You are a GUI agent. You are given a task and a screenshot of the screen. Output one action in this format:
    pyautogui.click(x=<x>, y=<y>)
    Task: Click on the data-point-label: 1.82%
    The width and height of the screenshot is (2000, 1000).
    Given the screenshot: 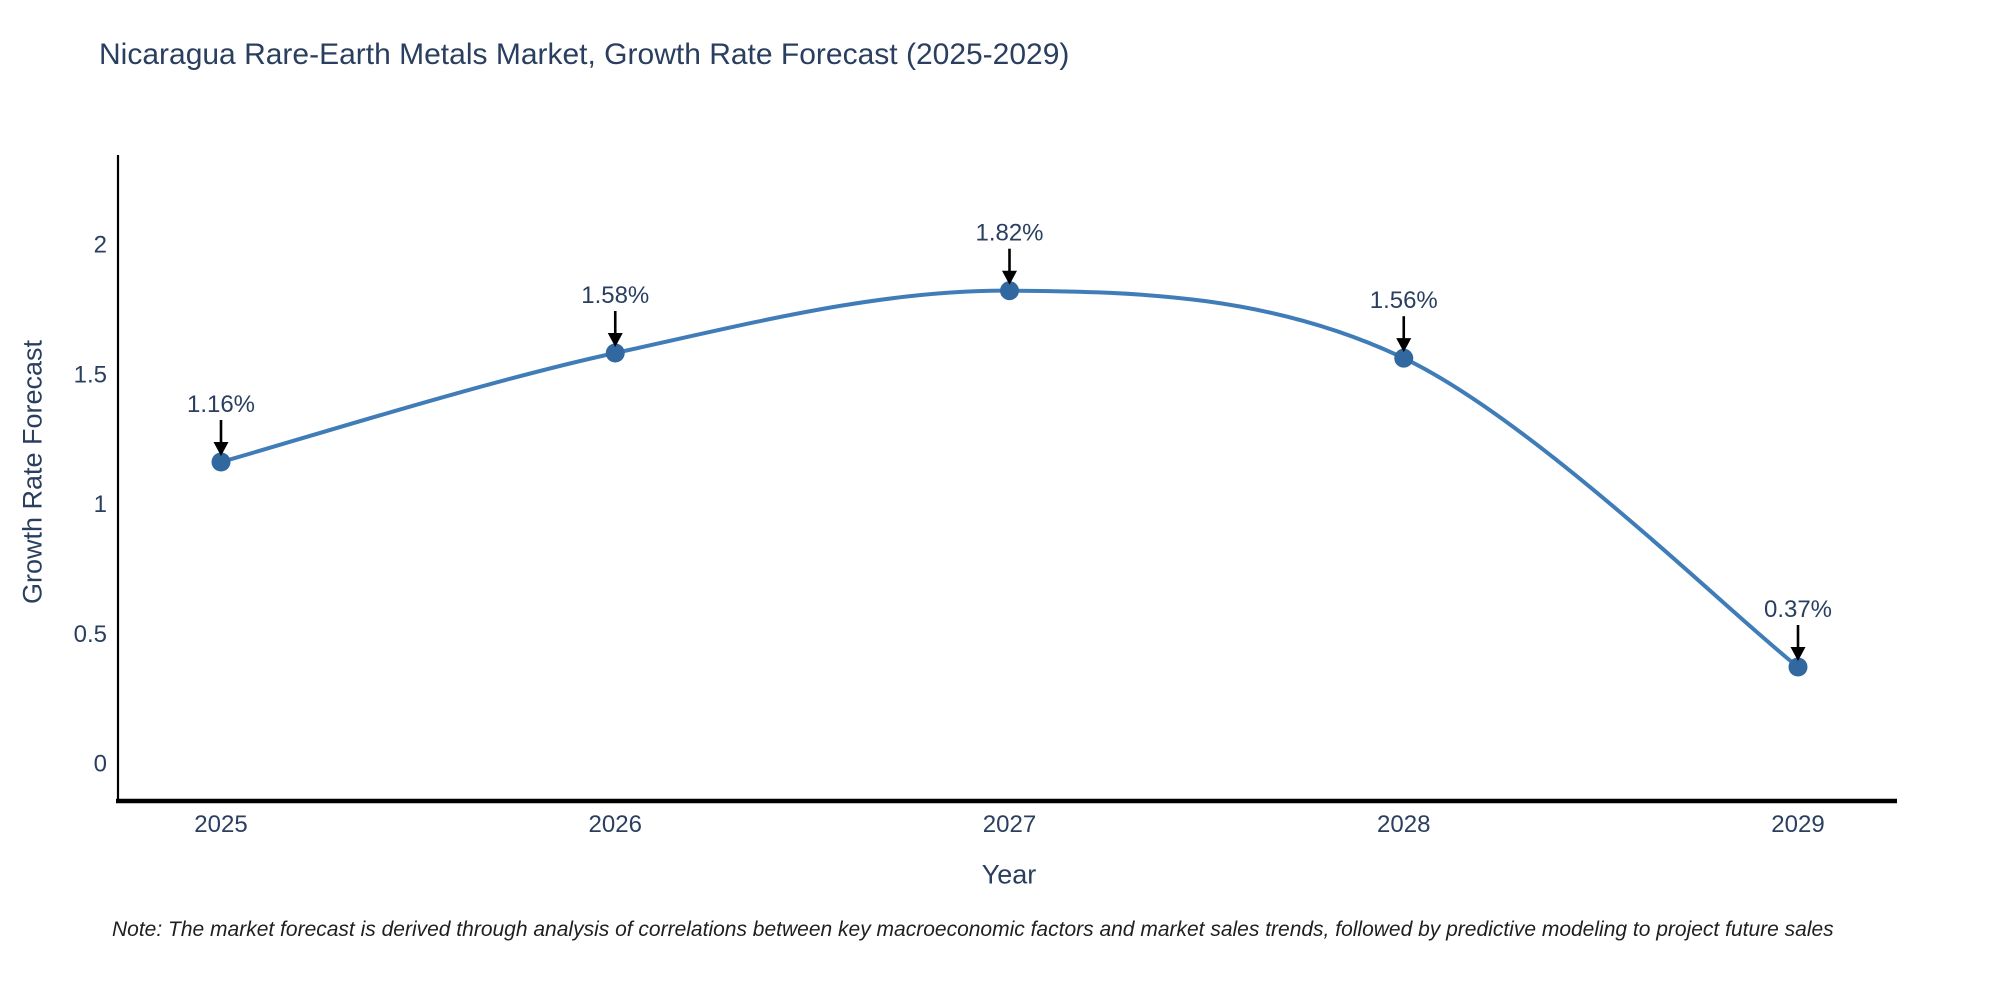 What is the action you would take?
    pyautogui.click(x=1009, y=233)
    